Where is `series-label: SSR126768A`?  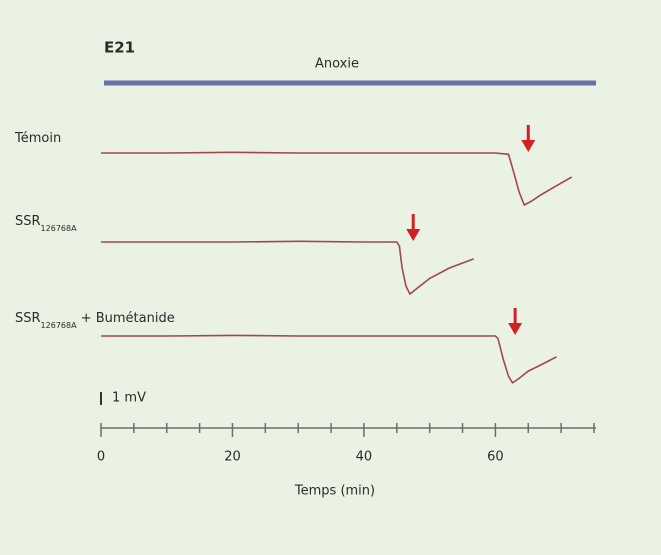
series-label: SSR126768A is located at coordinates (46, 223).